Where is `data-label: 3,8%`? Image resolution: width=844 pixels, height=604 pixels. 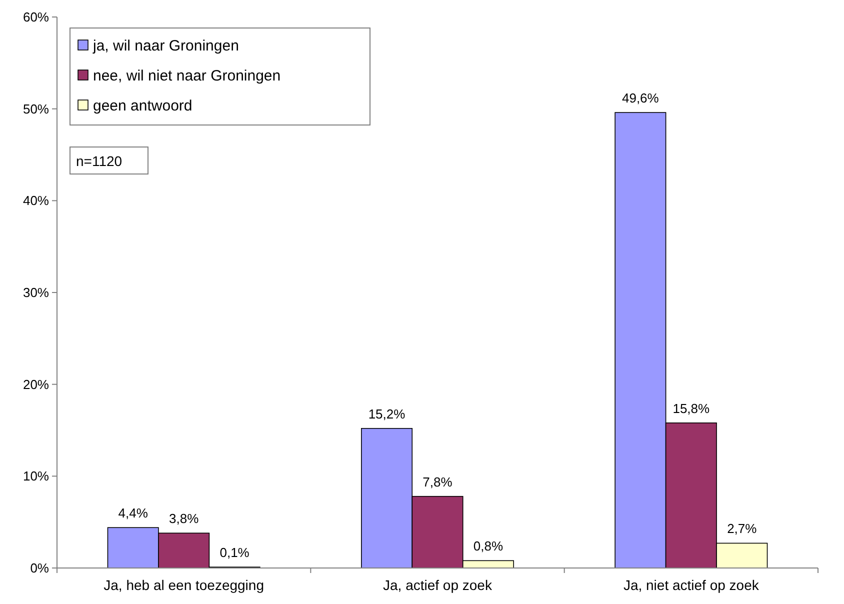 data-label: 3,8% is located at coordinates (184, 518).